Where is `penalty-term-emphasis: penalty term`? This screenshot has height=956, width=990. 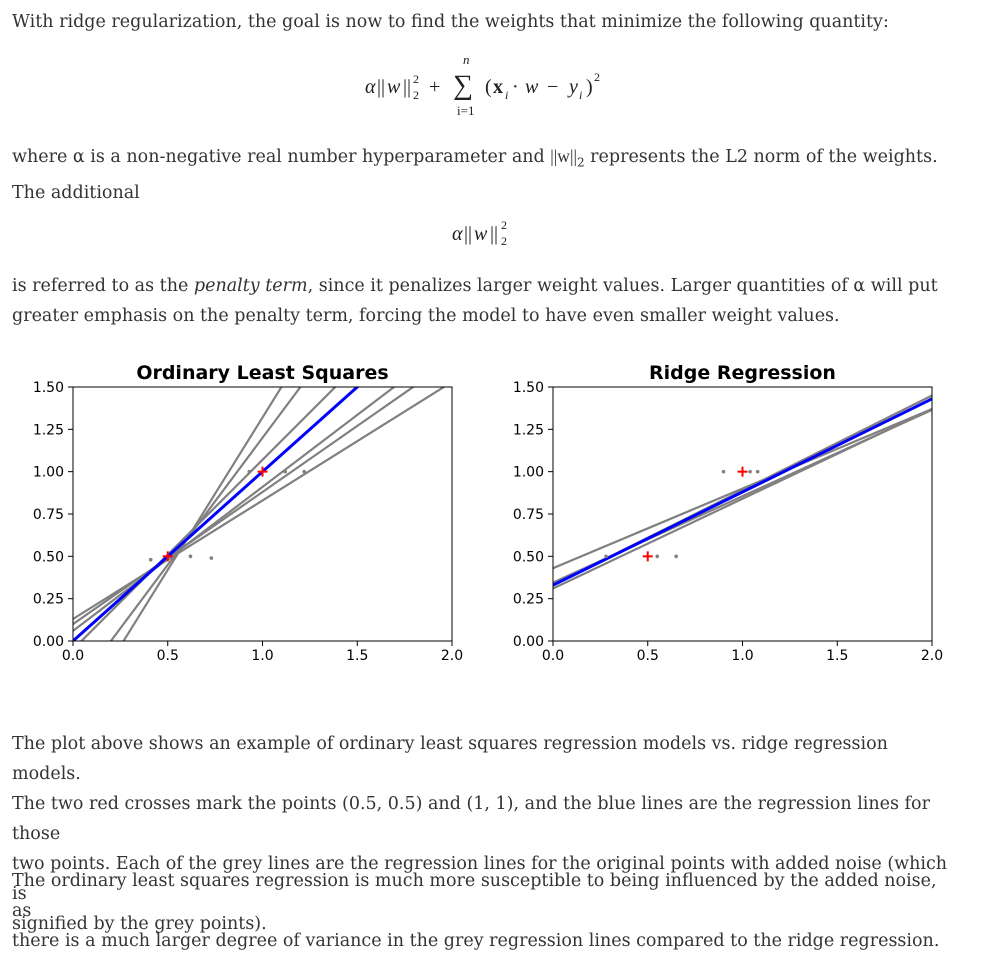 penalty-term-emphasis: penalty term is located at coordinates (250, 286).